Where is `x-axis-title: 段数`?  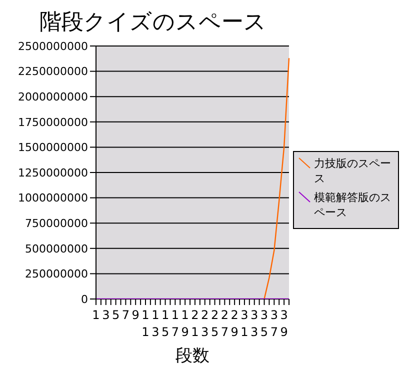 x-axis-title: 段数 is located at coordinates (193, 356).